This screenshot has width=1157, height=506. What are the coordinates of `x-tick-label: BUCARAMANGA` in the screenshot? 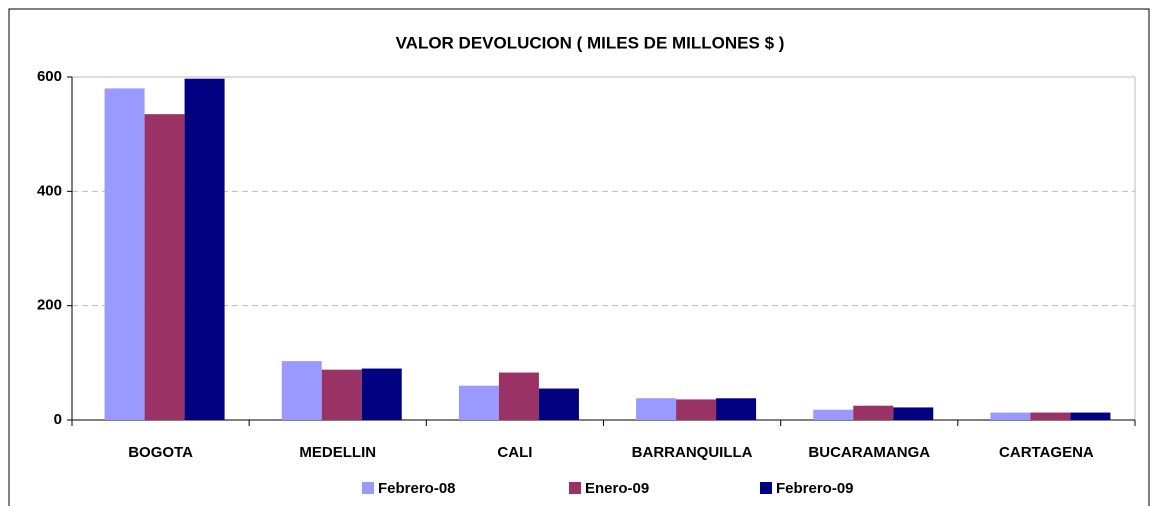 It's located at (869, 452).